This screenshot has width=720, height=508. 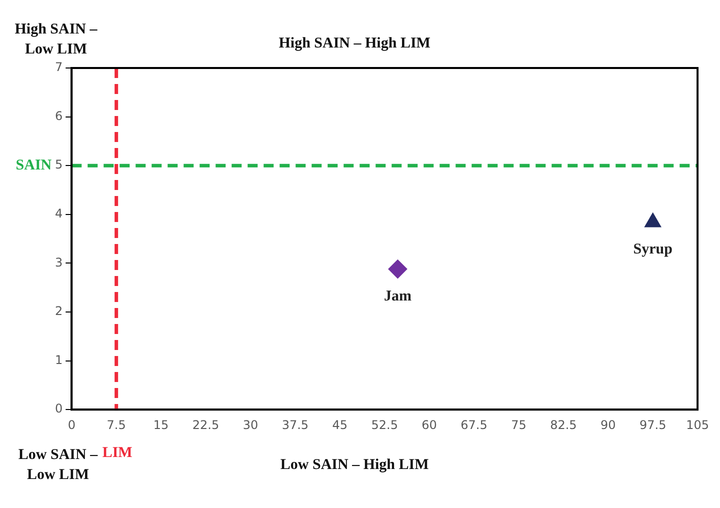 What do you see at coordinates (72, 425) in the screenshot?
I see `x-tick-label: 0` at bounding box center [72, 425].